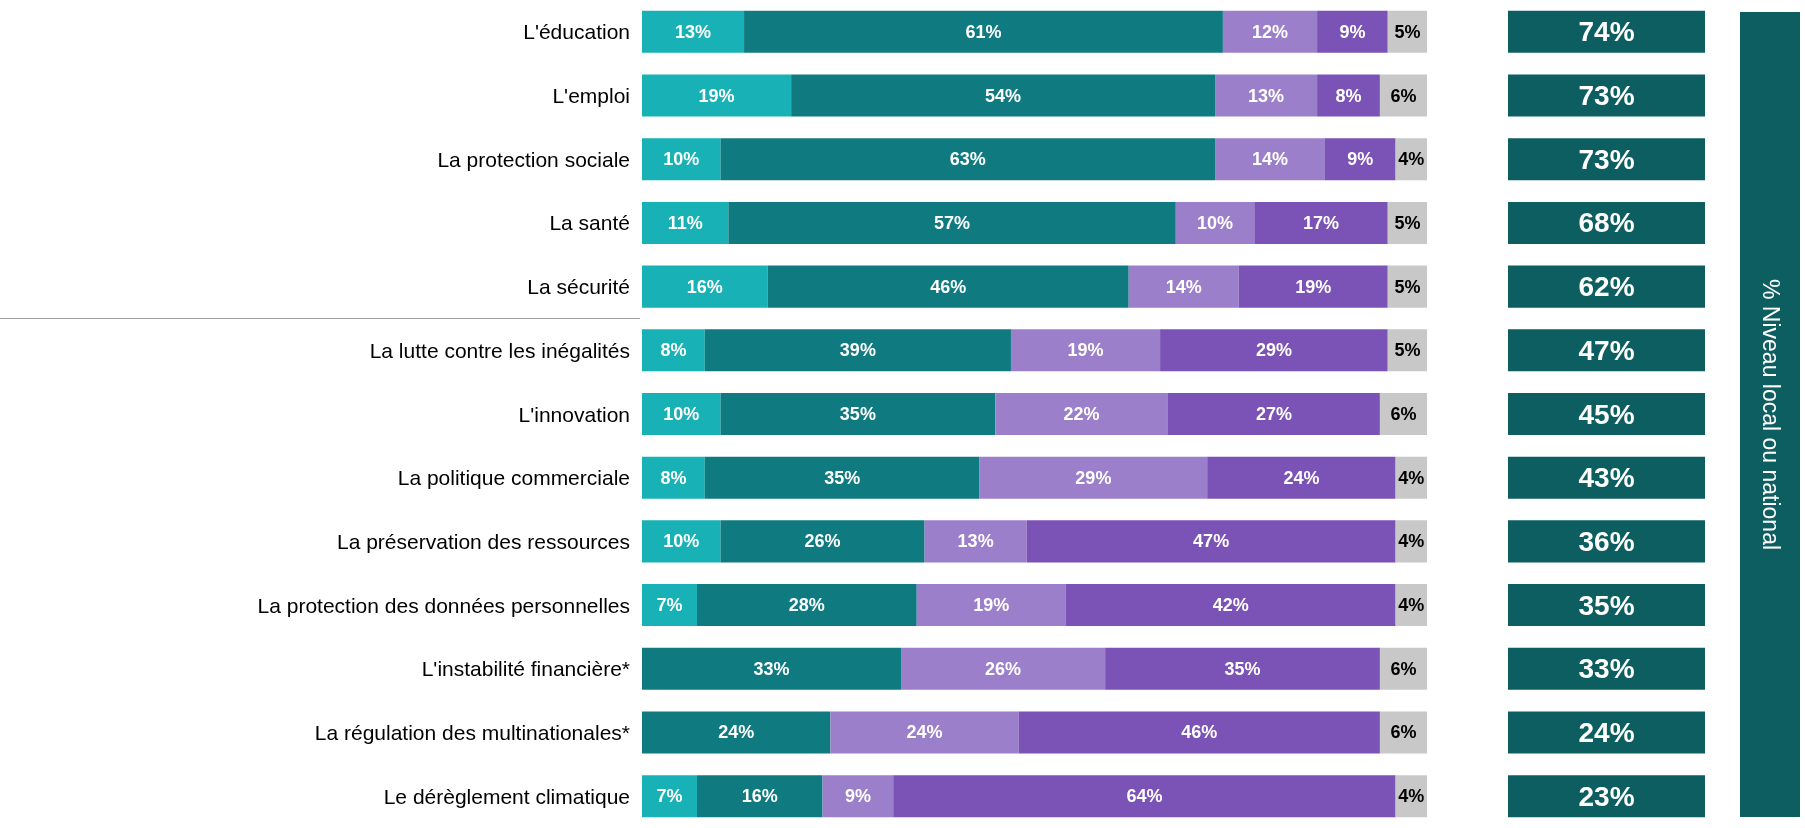 This screenshot has width=1805, height=828. I want to click on data-label: 22%, so click(1081, 414).